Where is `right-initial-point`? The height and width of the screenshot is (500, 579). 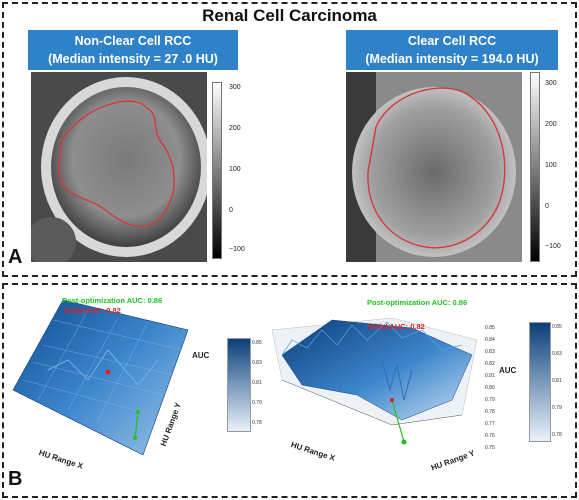 right-initial-point is located at coordinates (392, 400).